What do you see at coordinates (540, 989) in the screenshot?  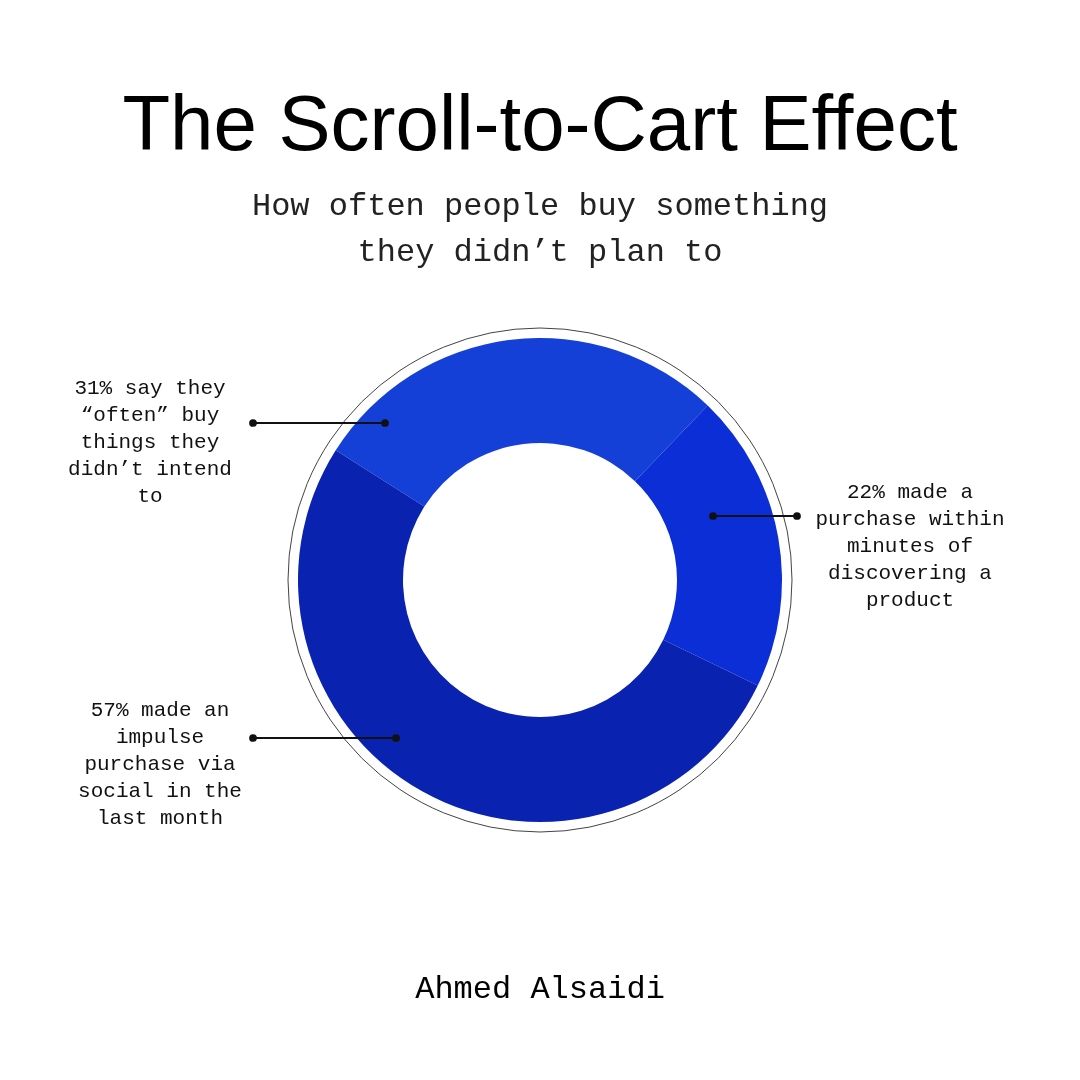 I see `text: Ahmed Alsaidi` at bounding box center [540, 989].